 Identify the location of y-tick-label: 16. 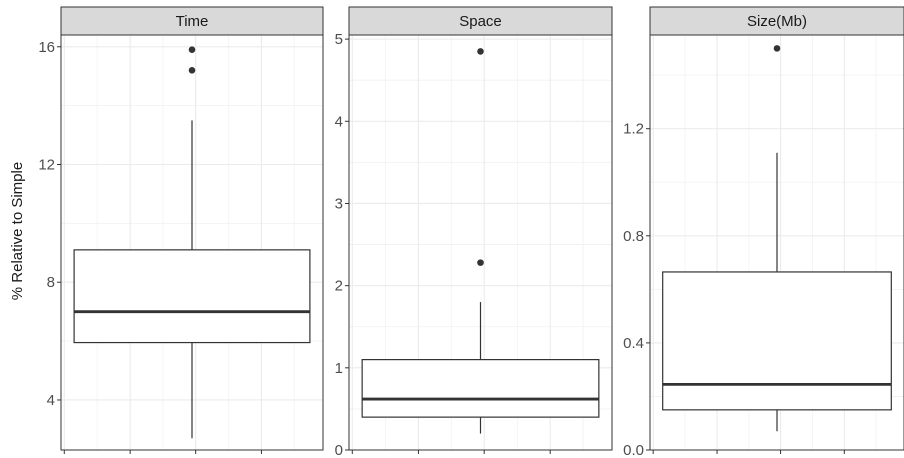
(46, 47).